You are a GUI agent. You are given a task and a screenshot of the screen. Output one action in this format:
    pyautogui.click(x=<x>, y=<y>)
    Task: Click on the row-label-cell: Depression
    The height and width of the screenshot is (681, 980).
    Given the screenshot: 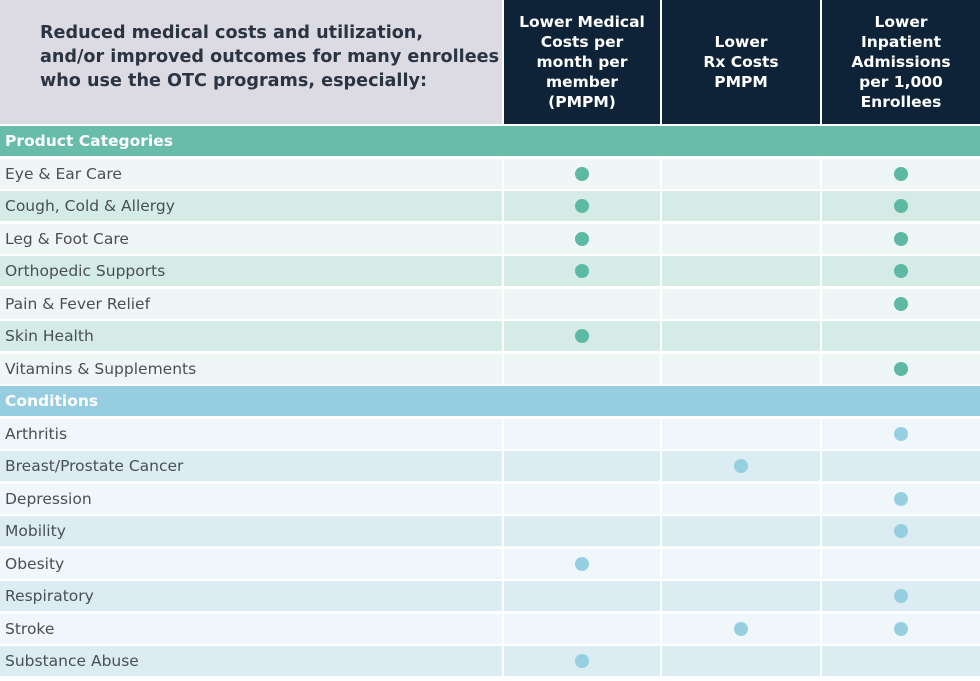 What is the action you would take?
    pyautogui.click(x=251, y=498)
    